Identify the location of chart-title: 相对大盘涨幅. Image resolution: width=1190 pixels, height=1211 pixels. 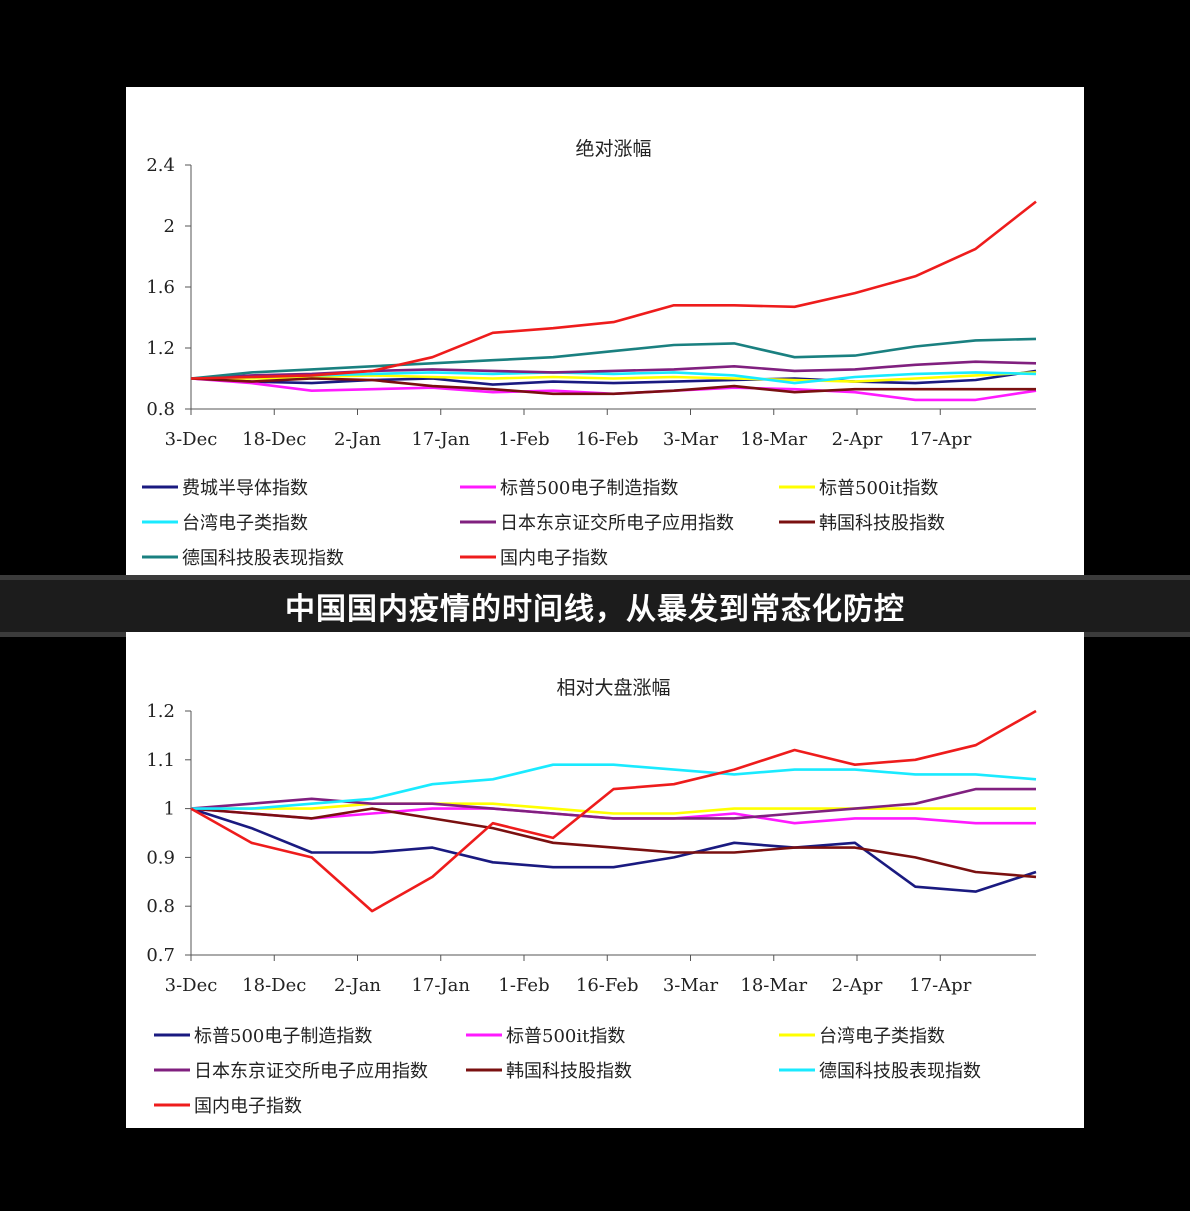
(613, 688).